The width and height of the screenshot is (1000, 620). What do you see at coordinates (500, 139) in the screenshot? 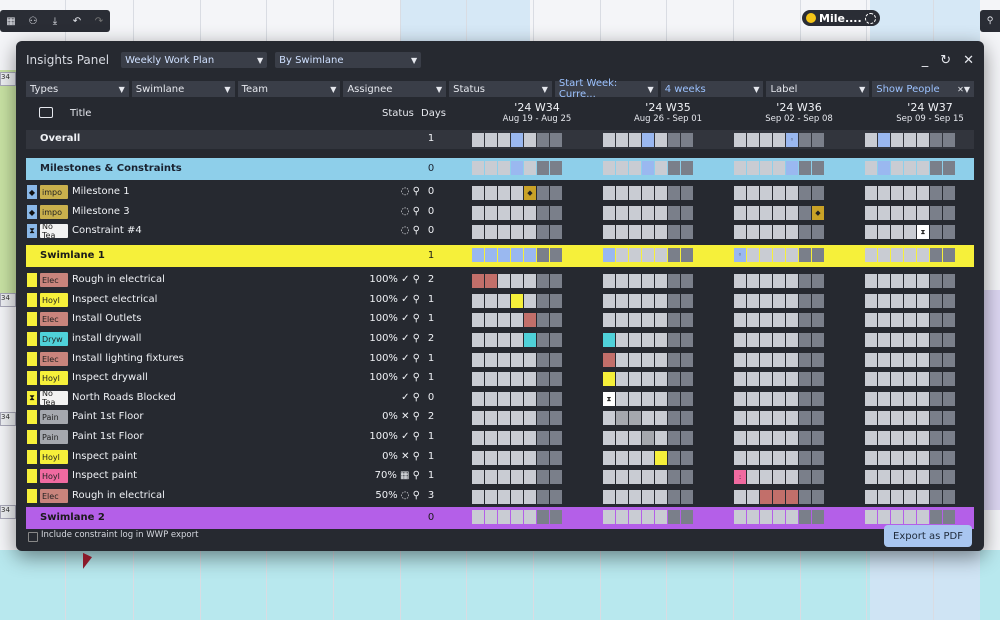
I see `overall-row: Overall 1 ◦` at bounding box center [500, 139].